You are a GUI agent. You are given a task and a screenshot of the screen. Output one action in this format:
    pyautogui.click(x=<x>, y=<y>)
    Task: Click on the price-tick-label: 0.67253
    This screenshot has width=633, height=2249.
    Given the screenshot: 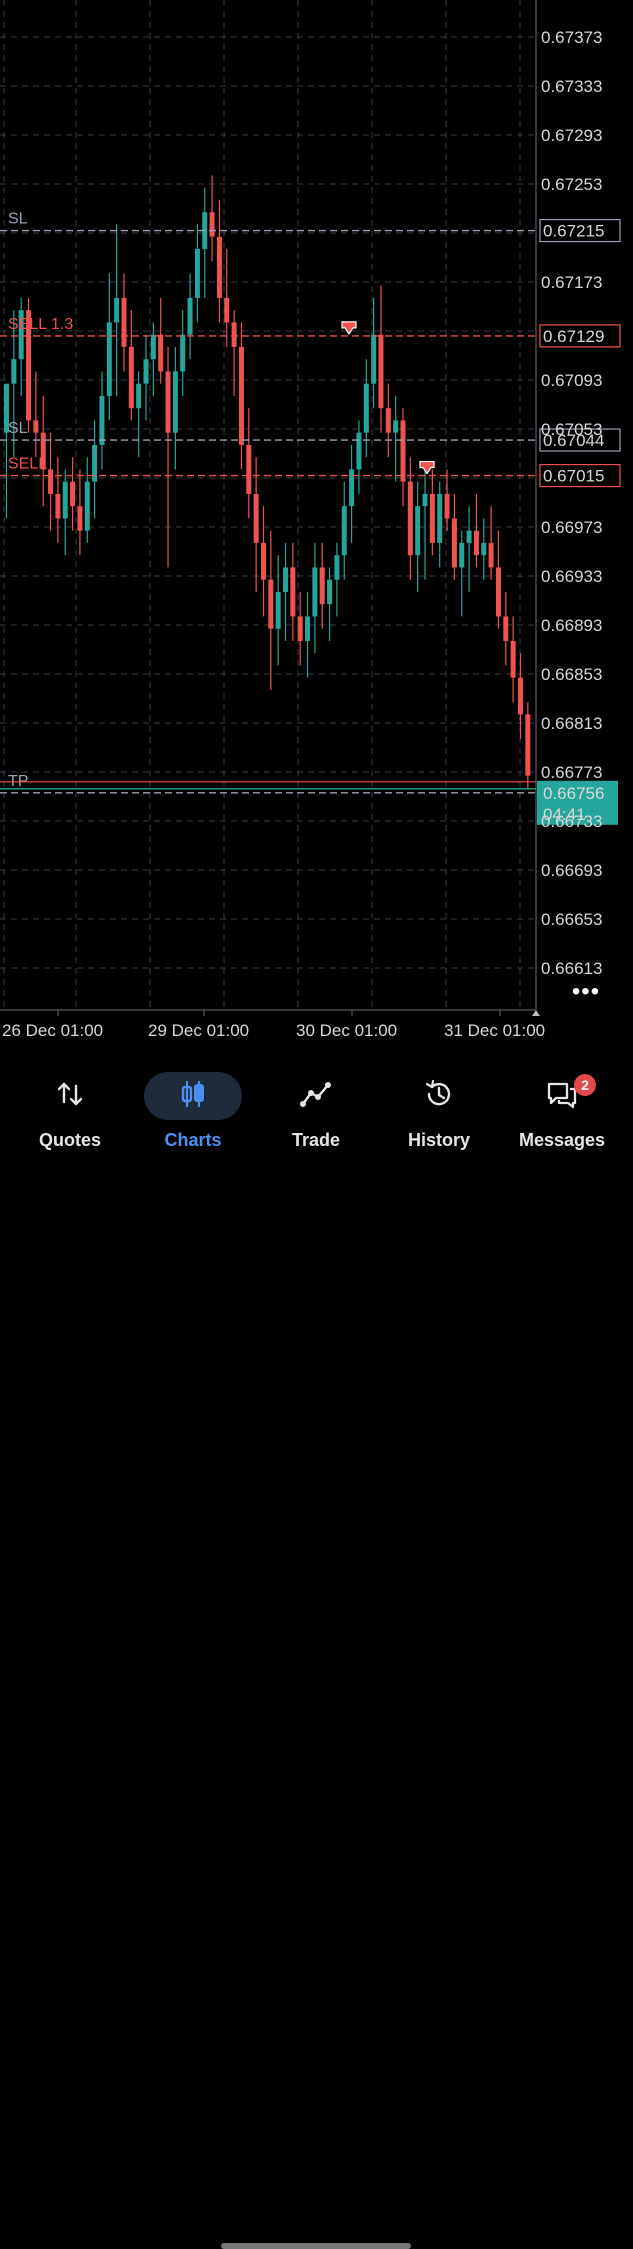 What is the action you would take?
    pyautogui.click(x=571, y=184)
    